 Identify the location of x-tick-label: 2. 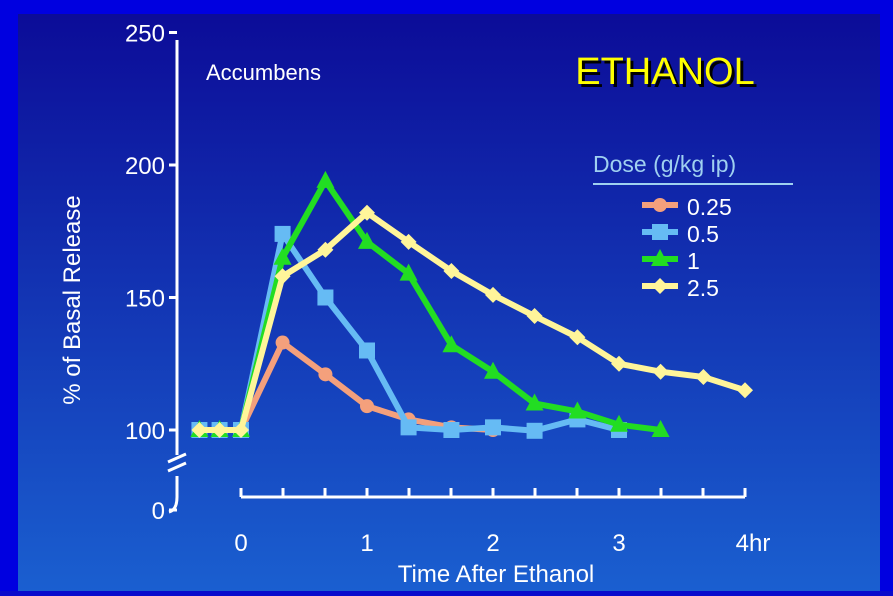
(492, 543).